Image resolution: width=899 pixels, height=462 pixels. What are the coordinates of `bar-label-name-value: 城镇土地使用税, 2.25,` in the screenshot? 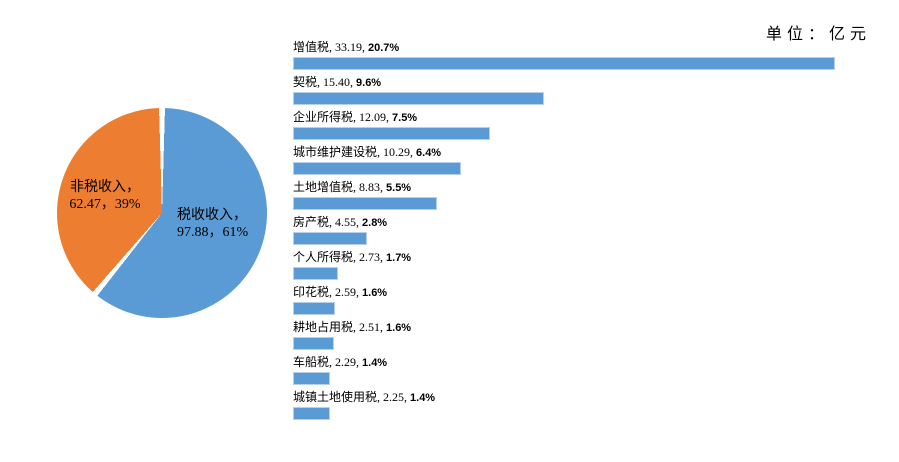 It's located at (352, 397).